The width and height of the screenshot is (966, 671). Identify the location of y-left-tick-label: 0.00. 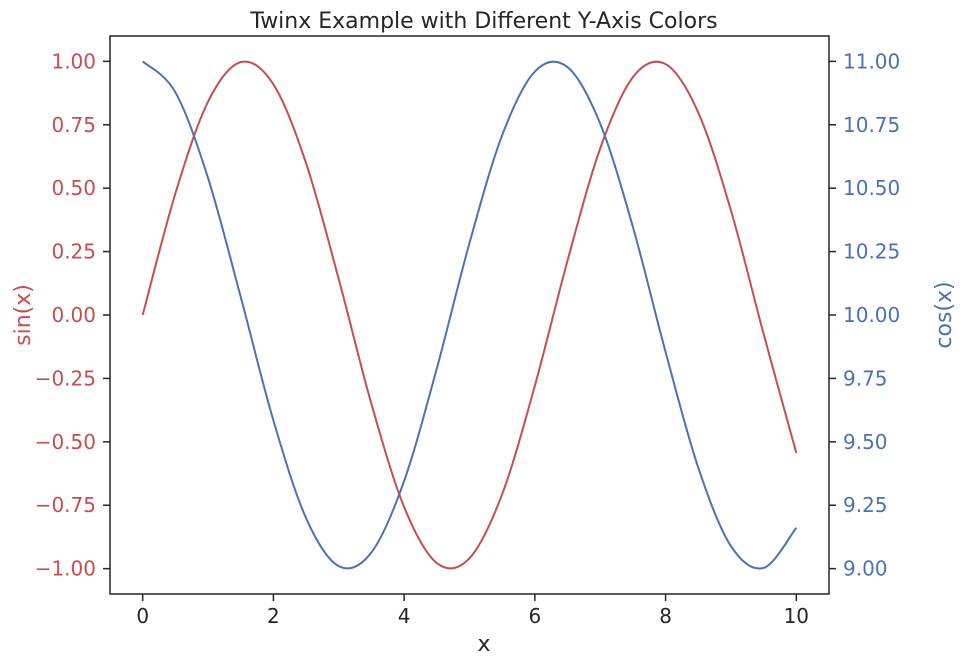
(73, 315).